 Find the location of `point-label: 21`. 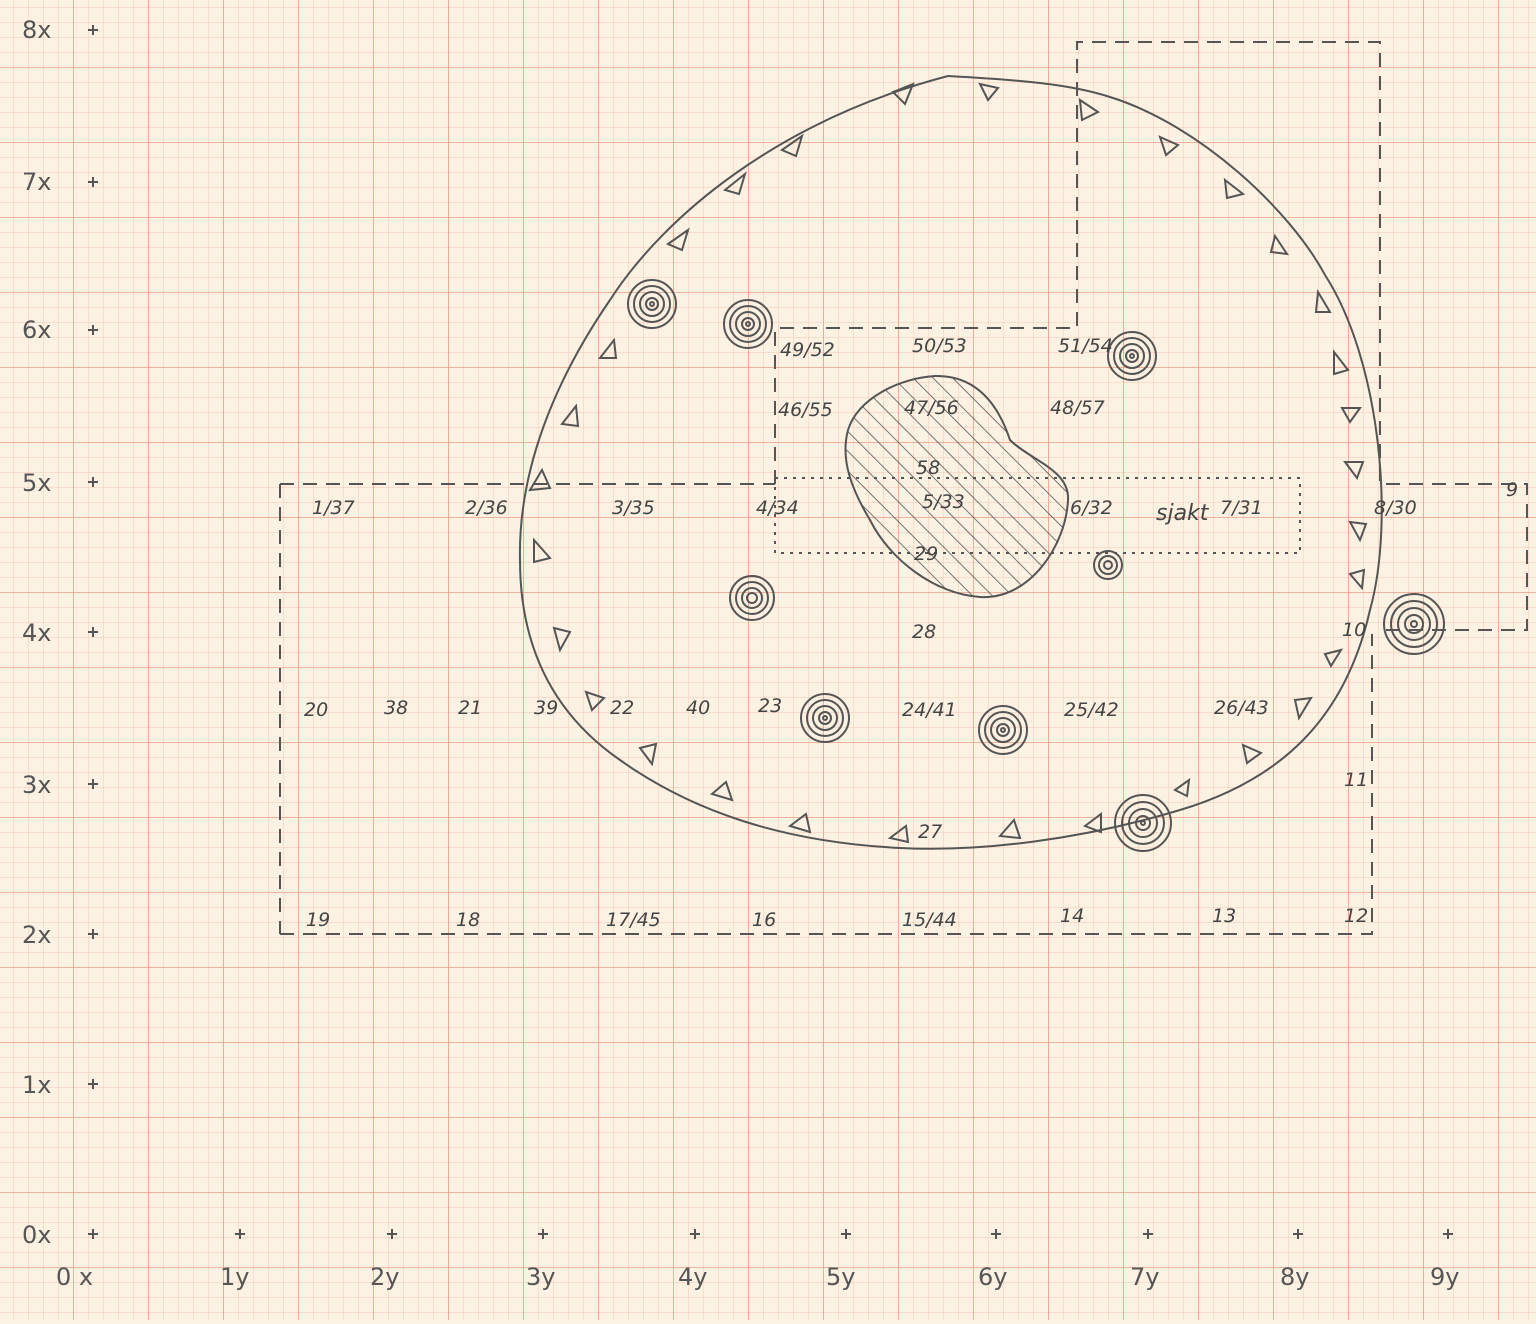

point-label: 21 is located at coordinates (470, 708).